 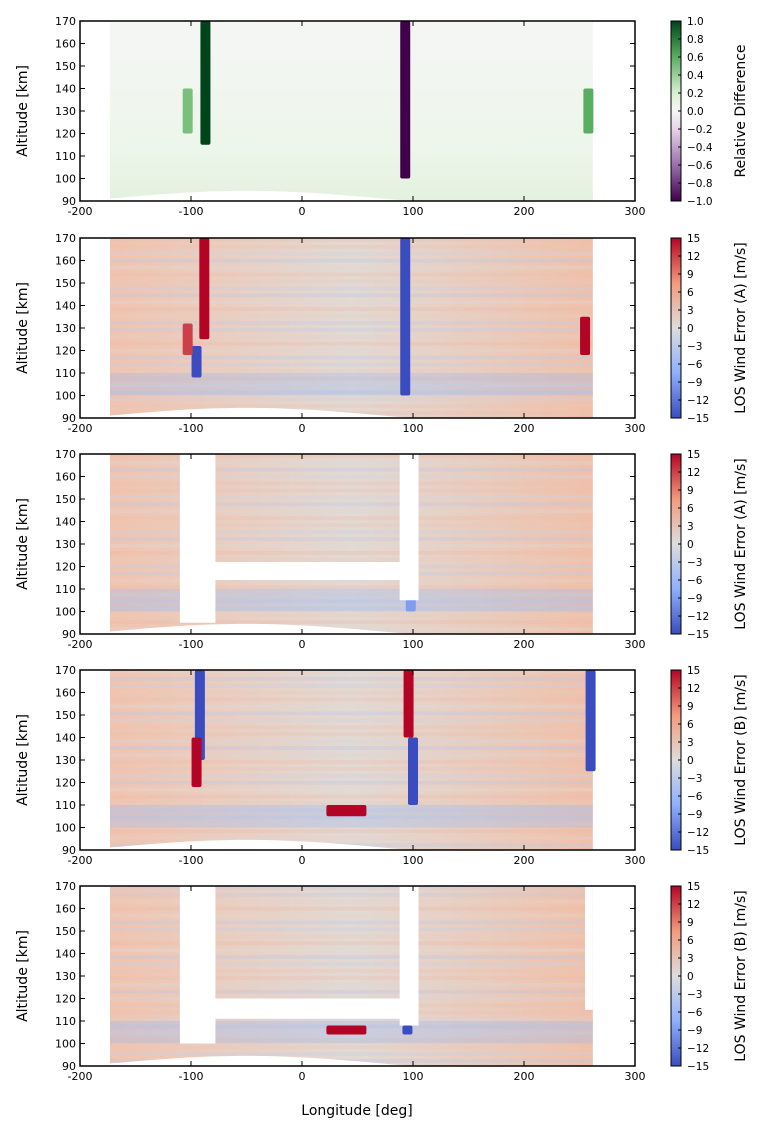 What do you see at coordinates (741, 975) in the screenshot?
I see `colorbar-label: LOS Wind Error (B) [m/s]` at bounding box center [741, 975].